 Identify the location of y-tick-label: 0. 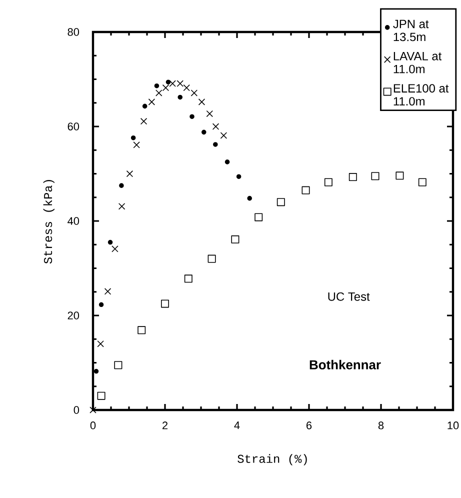
(77, 410).